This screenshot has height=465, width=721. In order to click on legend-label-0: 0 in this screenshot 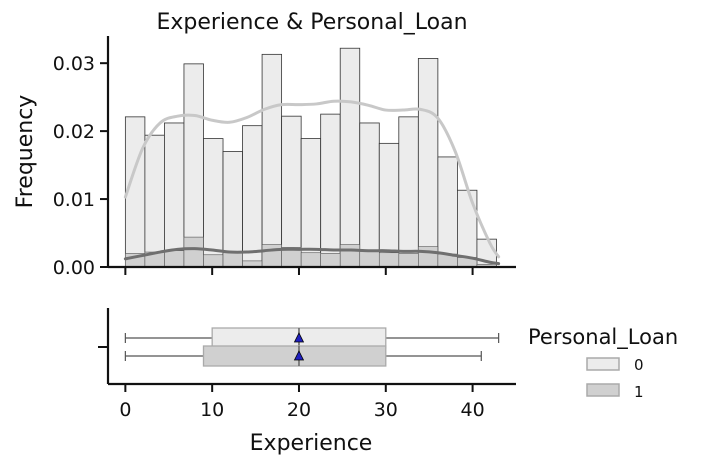, I will do `click(639, 365)`.